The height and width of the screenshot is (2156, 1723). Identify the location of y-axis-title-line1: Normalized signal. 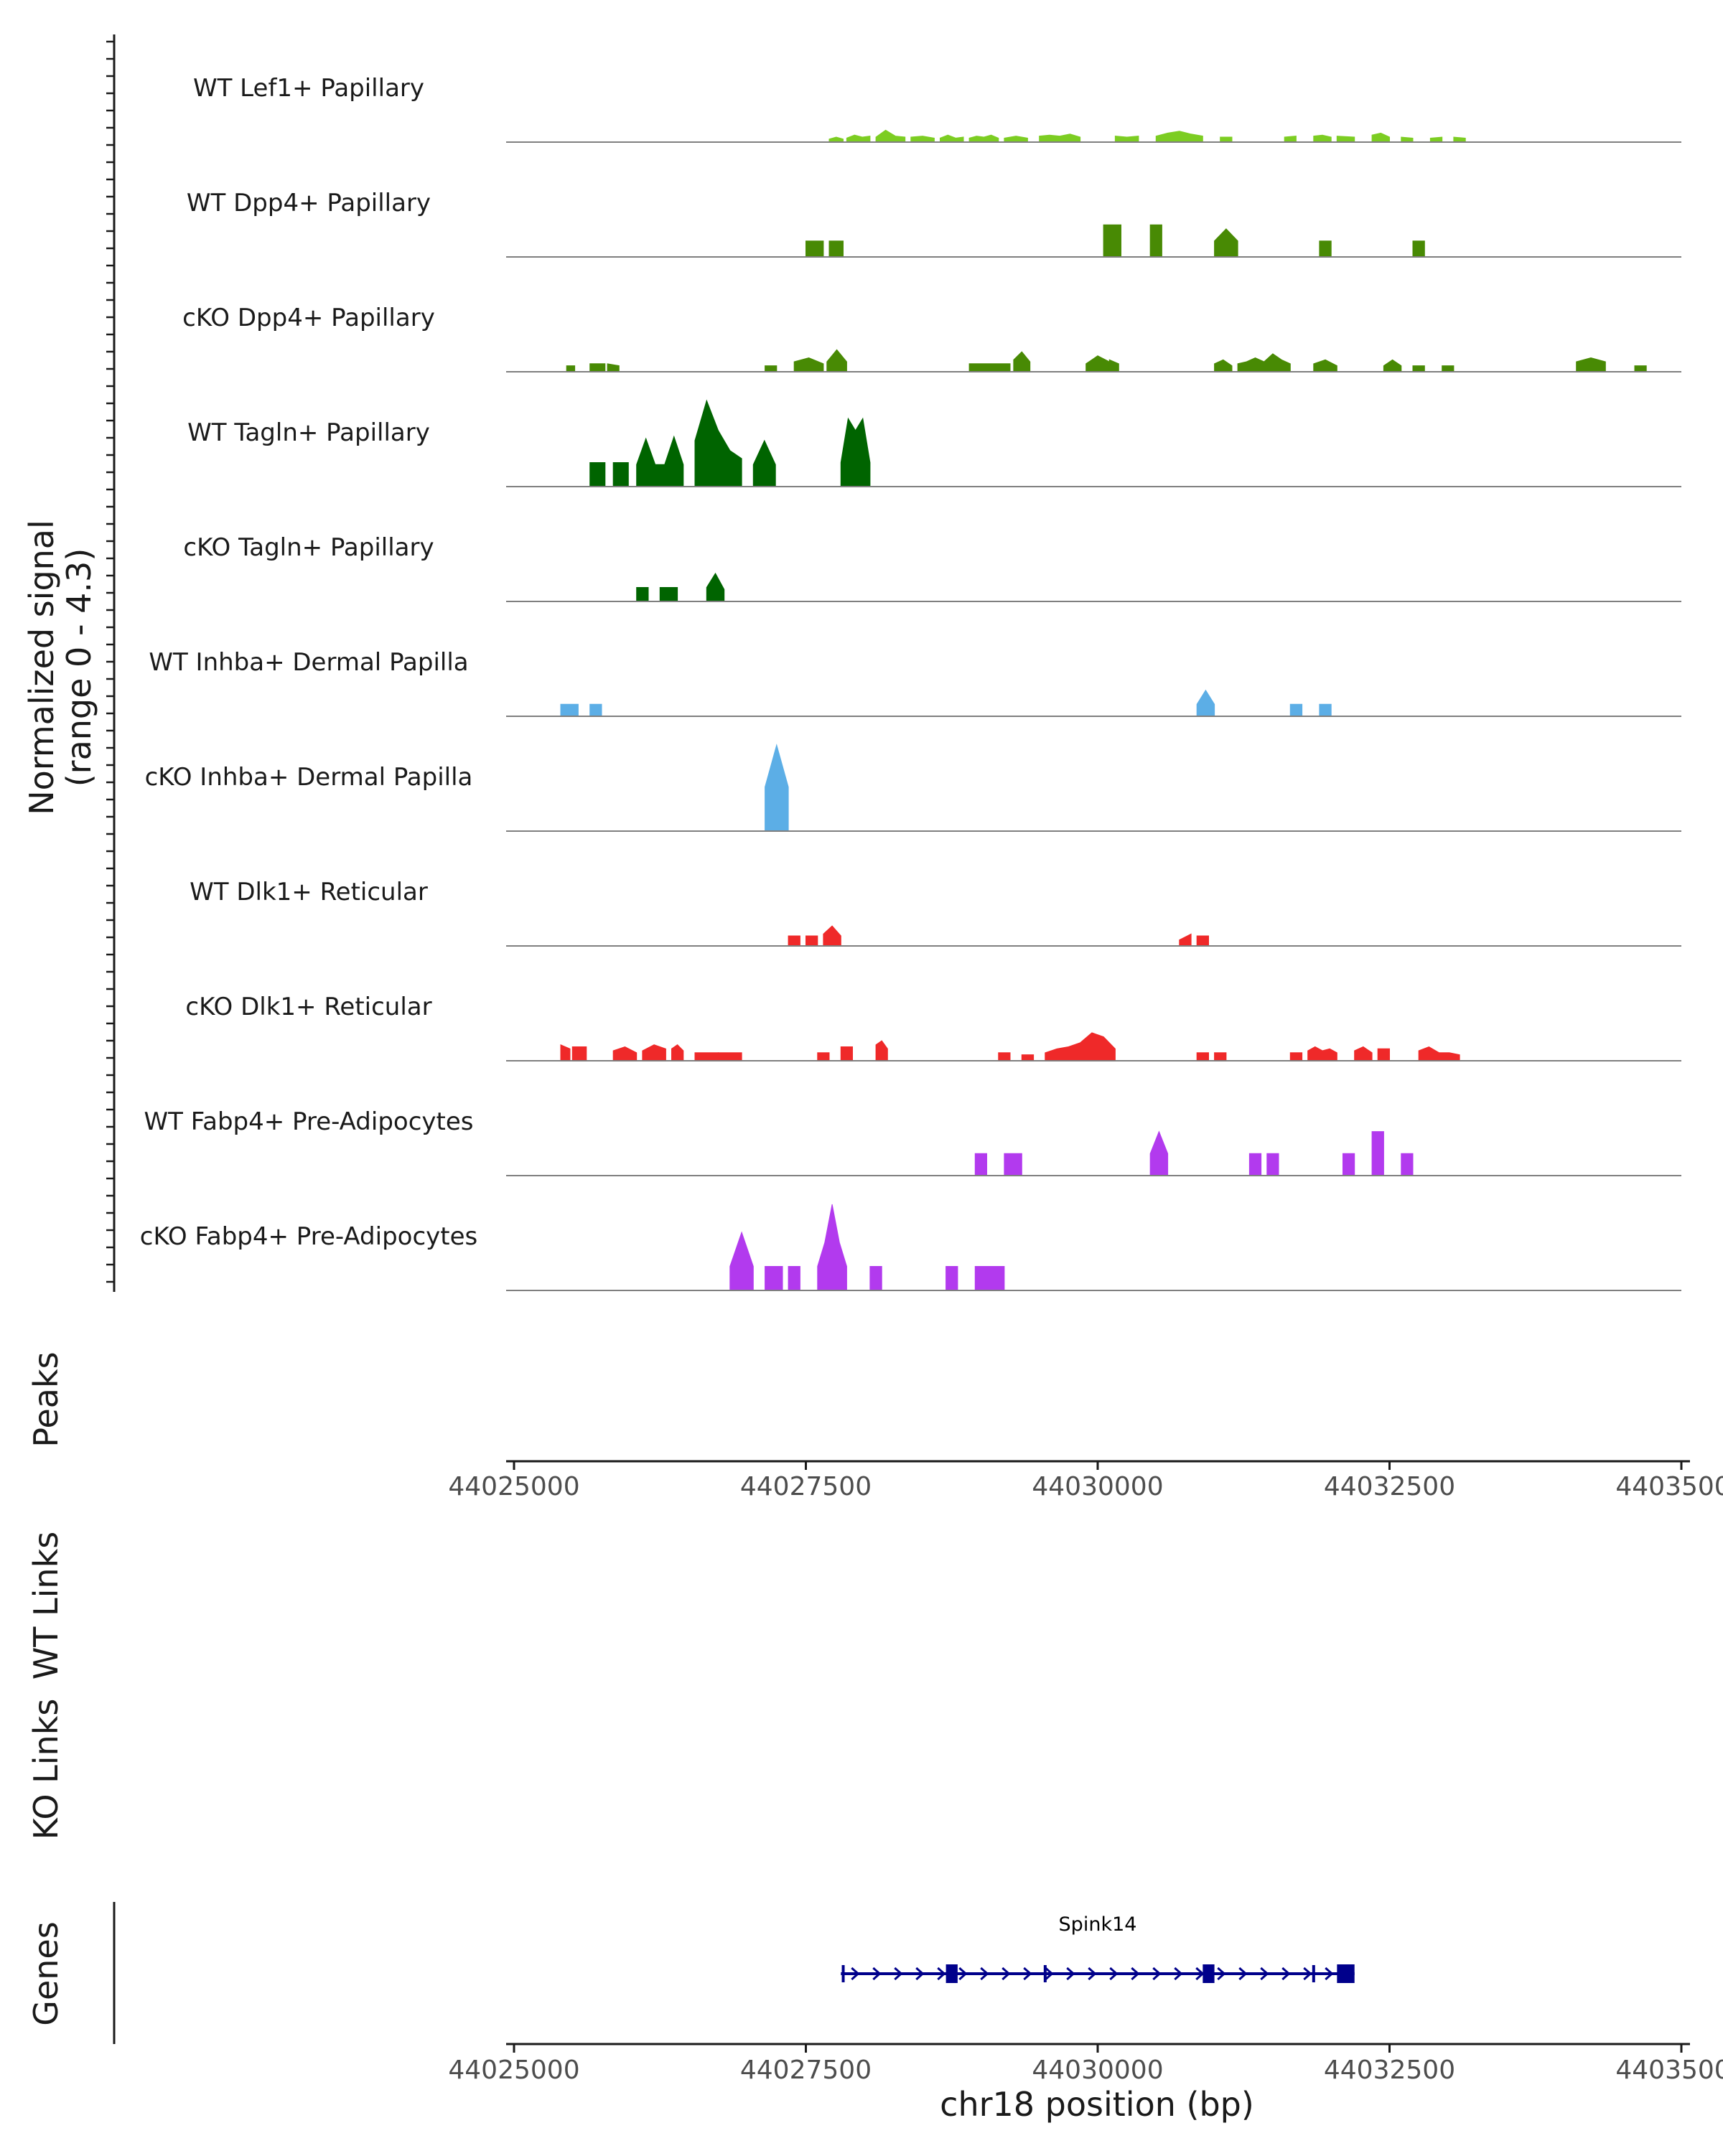
(41, 667).